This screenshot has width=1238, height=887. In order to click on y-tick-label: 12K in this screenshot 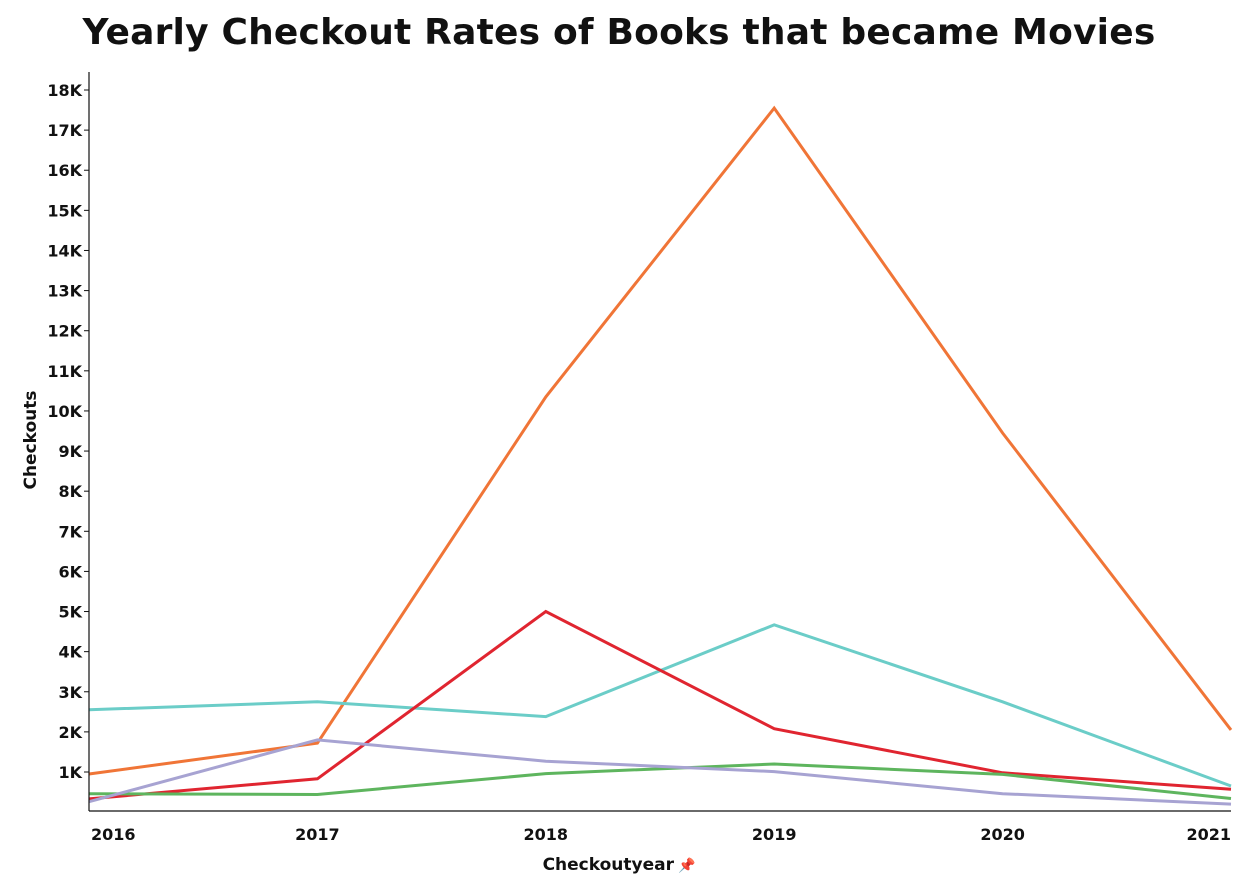, I will do `click(64, 331)`.